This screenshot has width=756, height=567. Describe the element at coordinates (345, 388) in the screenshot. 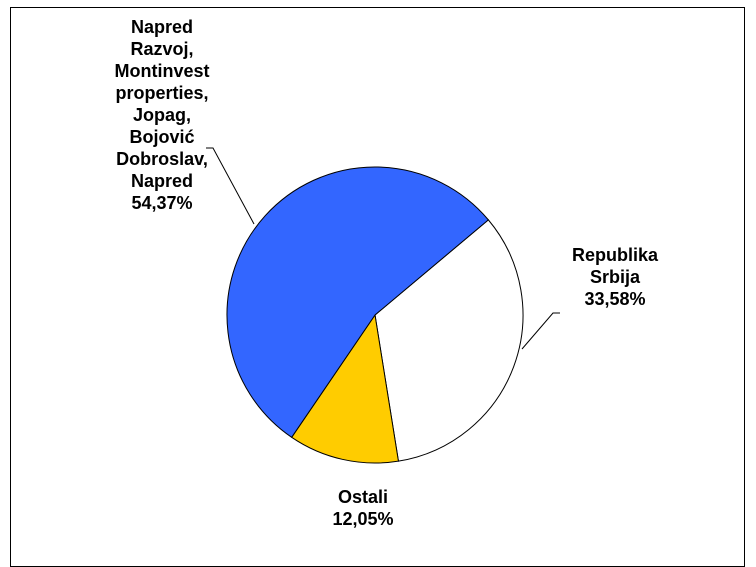

I see `slice-ostali` at that location.